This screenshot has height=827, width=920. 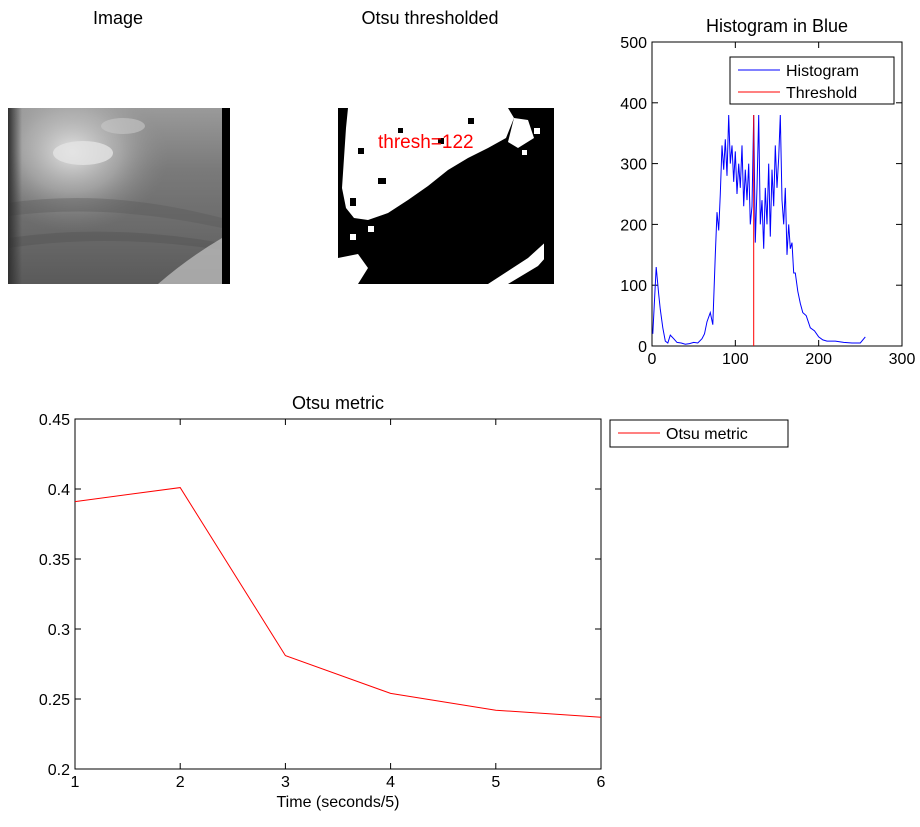 What do you see at coordinates (54, 560) in the screenshot?
I see `y-tick-label: 0.35` at bounding box center [54, 560].